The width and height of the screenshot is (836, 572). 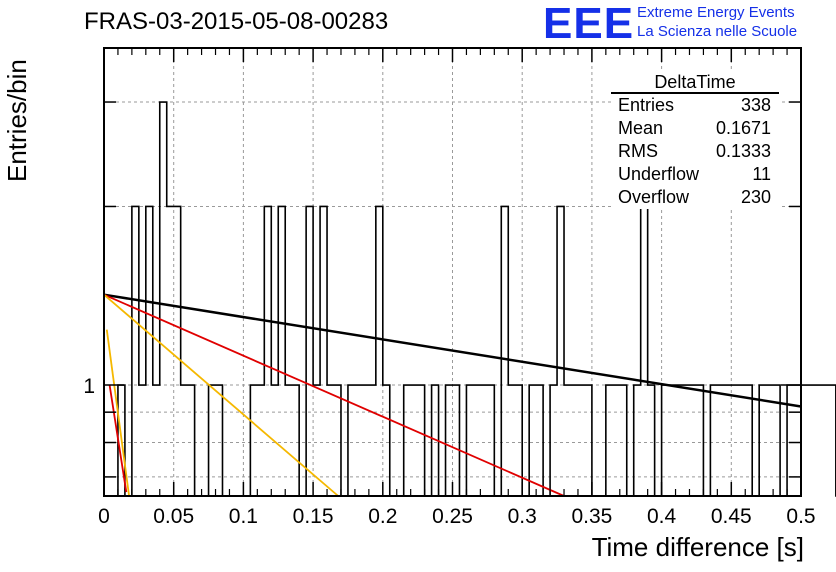 What do you see at coordinates (695, 151) in the screenshot?
I see `stats-row: RMS 0.1333` at bounding box center [695, 151].